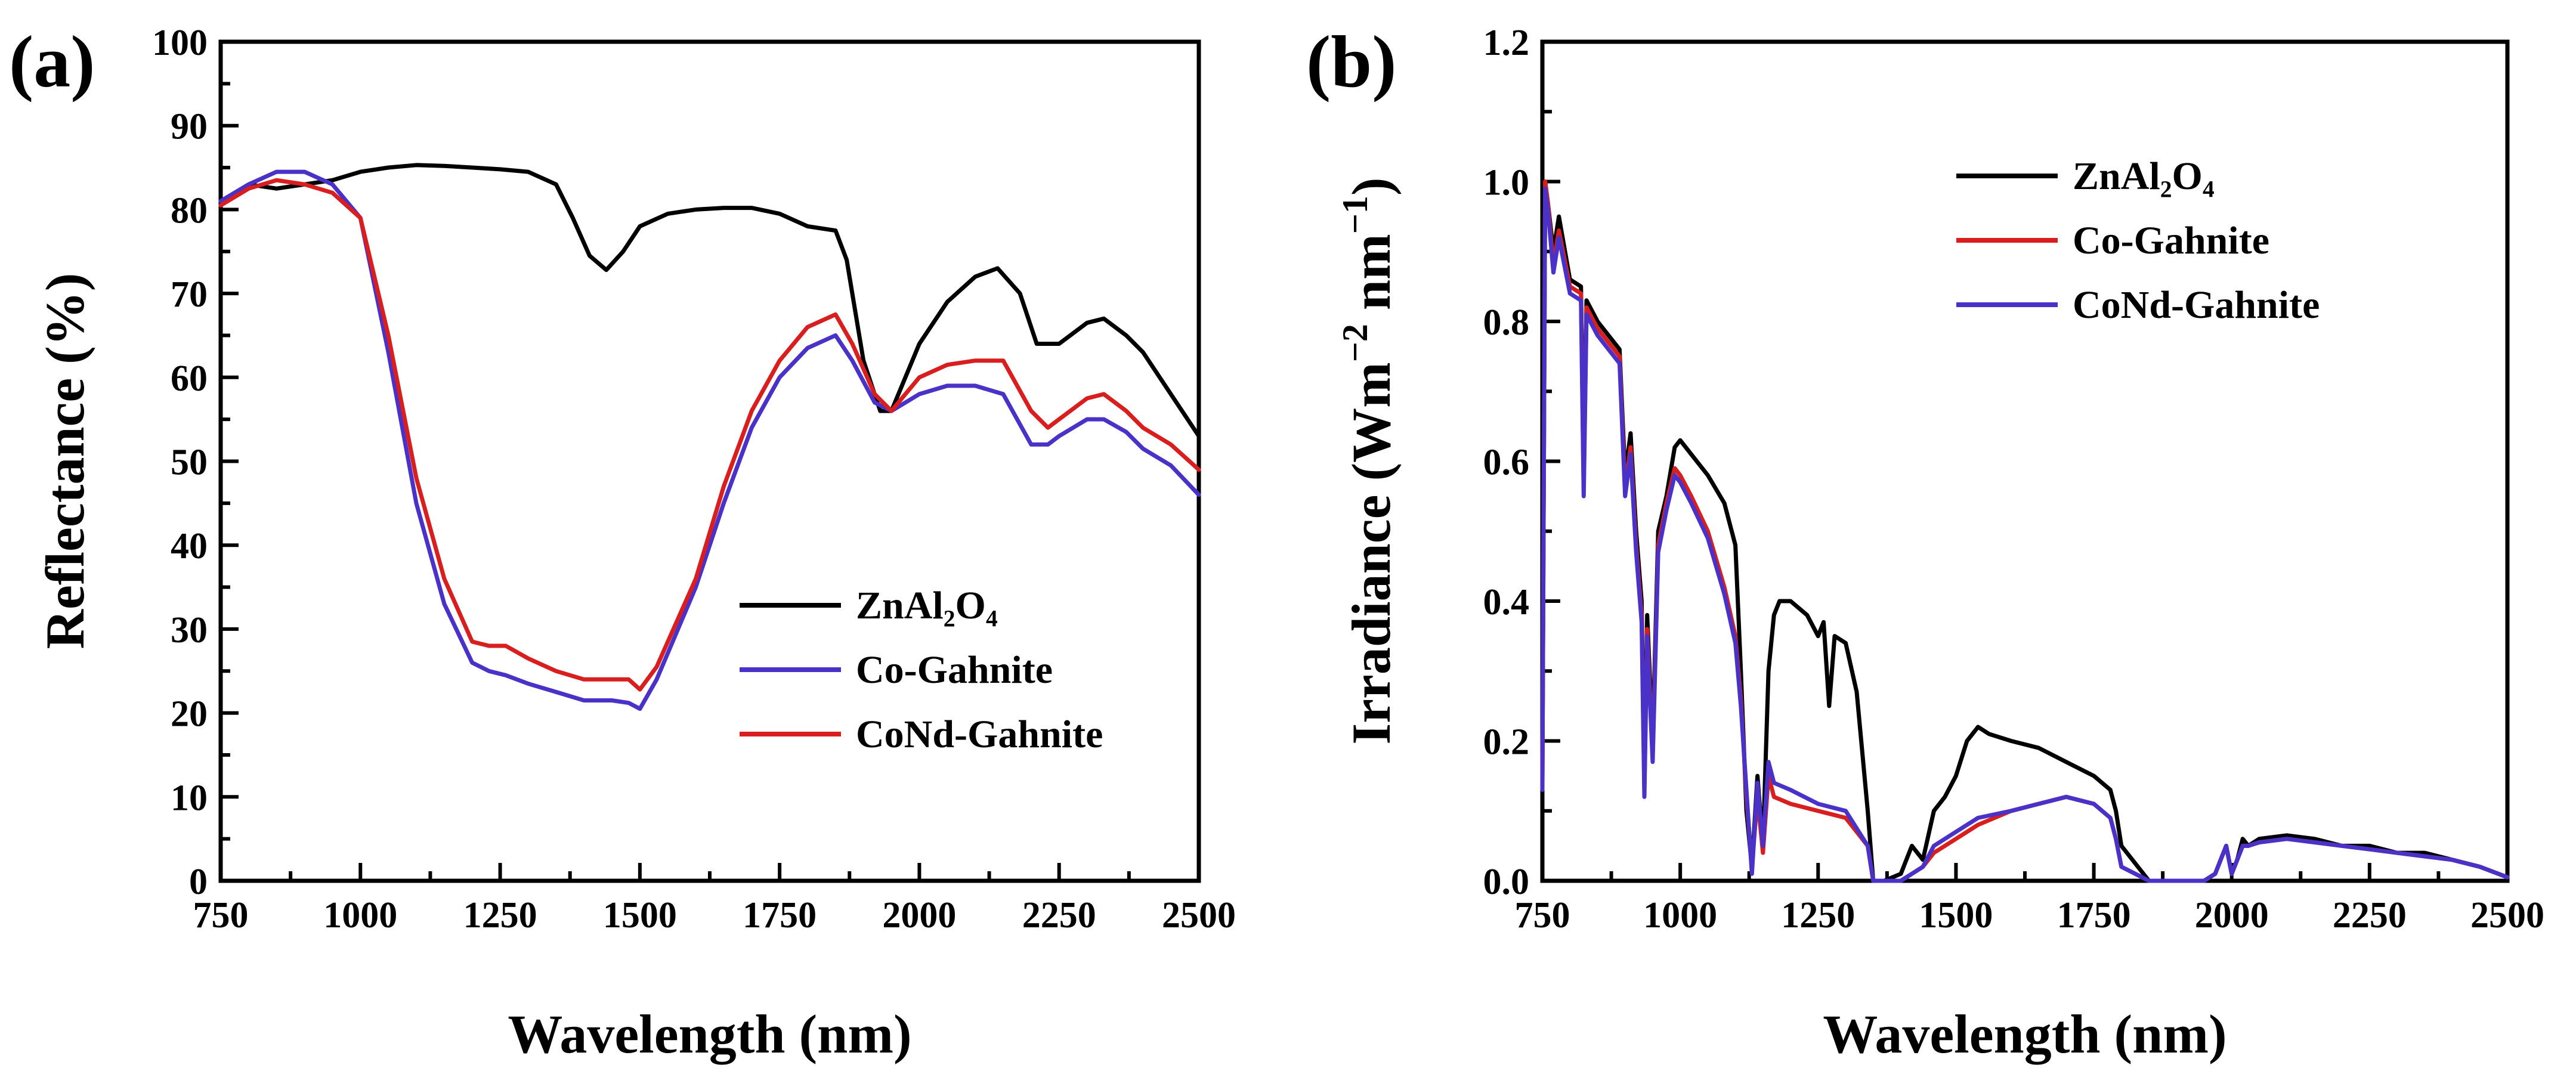  Describe the element at coordinates (1506, 43) in the screenshot. I see `panel-b-y-tick-label: 1.2` at that location.